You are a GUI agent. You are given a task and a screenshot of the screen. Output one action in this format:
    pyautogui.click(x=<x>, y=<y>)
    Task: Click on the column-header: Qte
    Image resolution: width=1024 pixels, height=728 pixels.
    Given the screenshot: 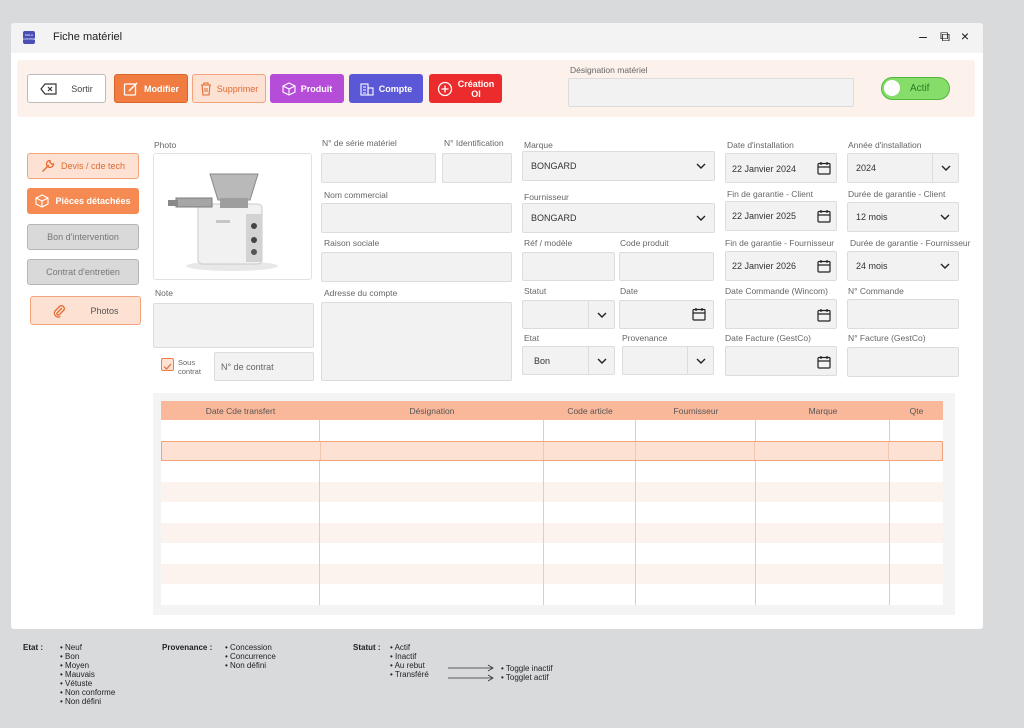 What is the action you would take?
    pyautogui.click(x=916, y=410)
    